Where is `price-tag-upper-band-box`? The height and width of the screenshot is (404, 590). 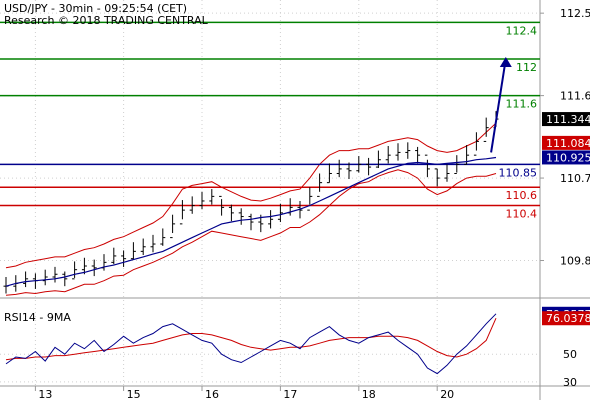
price-tag-upper-band-box is located at coordinates (566, 142).